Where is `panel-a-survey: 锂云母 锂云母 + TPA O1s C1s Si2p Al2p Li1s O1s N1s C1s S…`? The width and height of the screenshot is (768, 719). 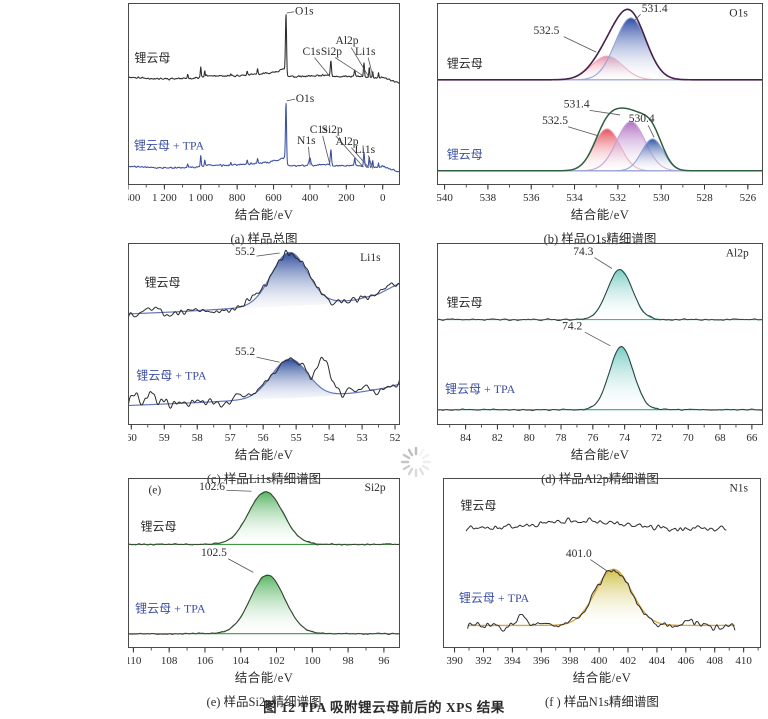 panel-a-survey: 锂云母 锂云母 + TPA O1s C1s Si2p Al2p Li1s O1s N1s C1s S… is located at coordinates (258, 125).